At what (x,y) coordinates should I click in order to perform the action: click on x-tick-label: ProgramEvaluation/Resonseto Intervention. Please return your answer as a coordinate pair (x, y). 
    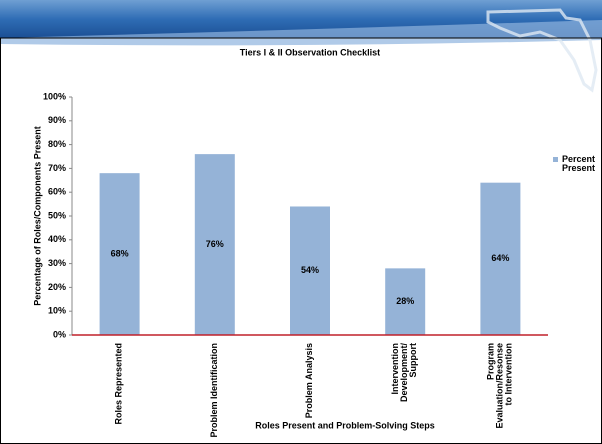
    Looking at the image, I should click on (500, 386).